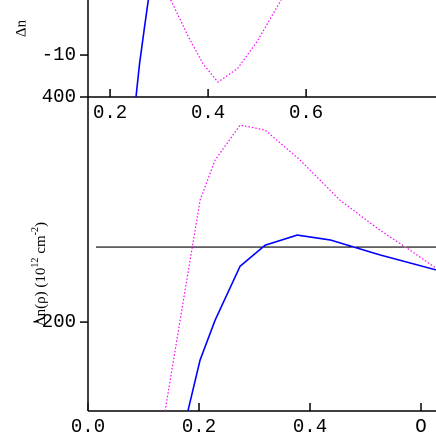 This screenshot has height=441, width=436. What do you see at coordinates (35, 263) in the screenshot?
I see `y-axis-label-part: 12` at bounding box center [35, 263].